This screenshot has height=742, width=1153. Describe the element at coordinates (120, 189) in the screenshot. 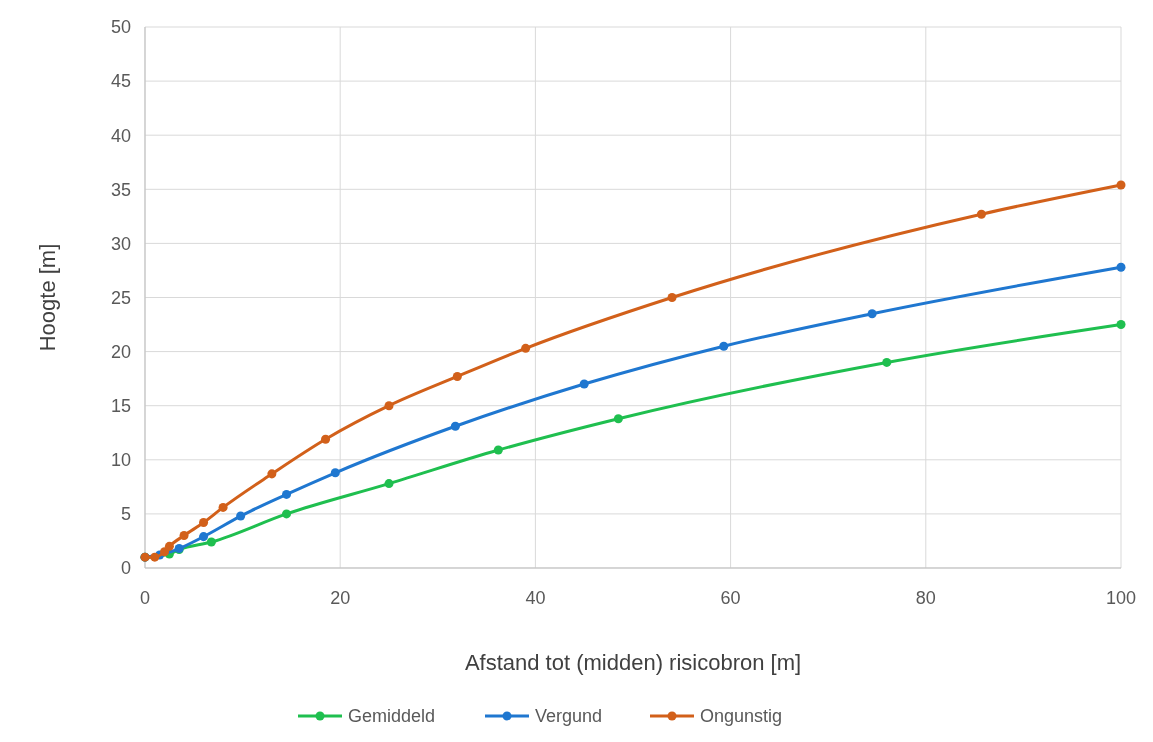

I see `y-tick-label: 35` at that location.